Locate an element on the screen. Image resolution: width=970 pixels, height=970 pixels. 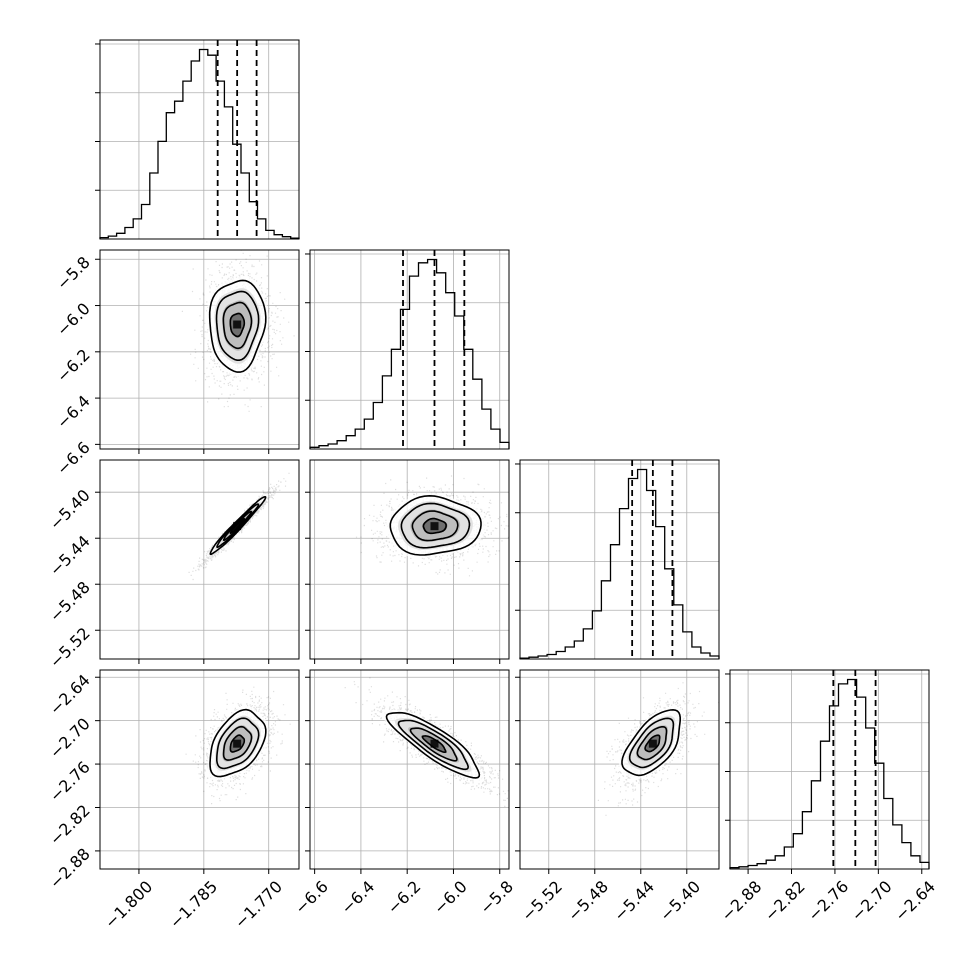
y-tick-label-2-2: −5.44 is located at coordinates (70, 556).